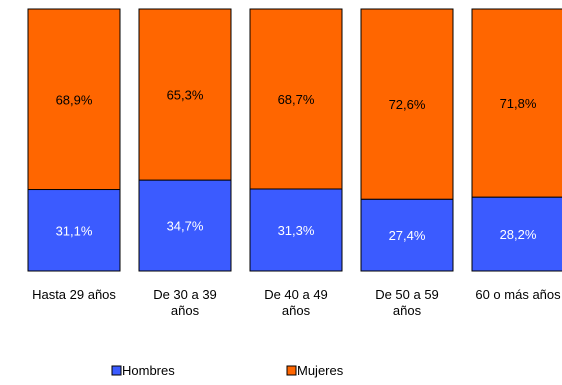  What do you see at coordinates (296, 294) in the screenshot?
I see `category-label-line-2-0: De 40 a 49` at bounding box center [296, 294].